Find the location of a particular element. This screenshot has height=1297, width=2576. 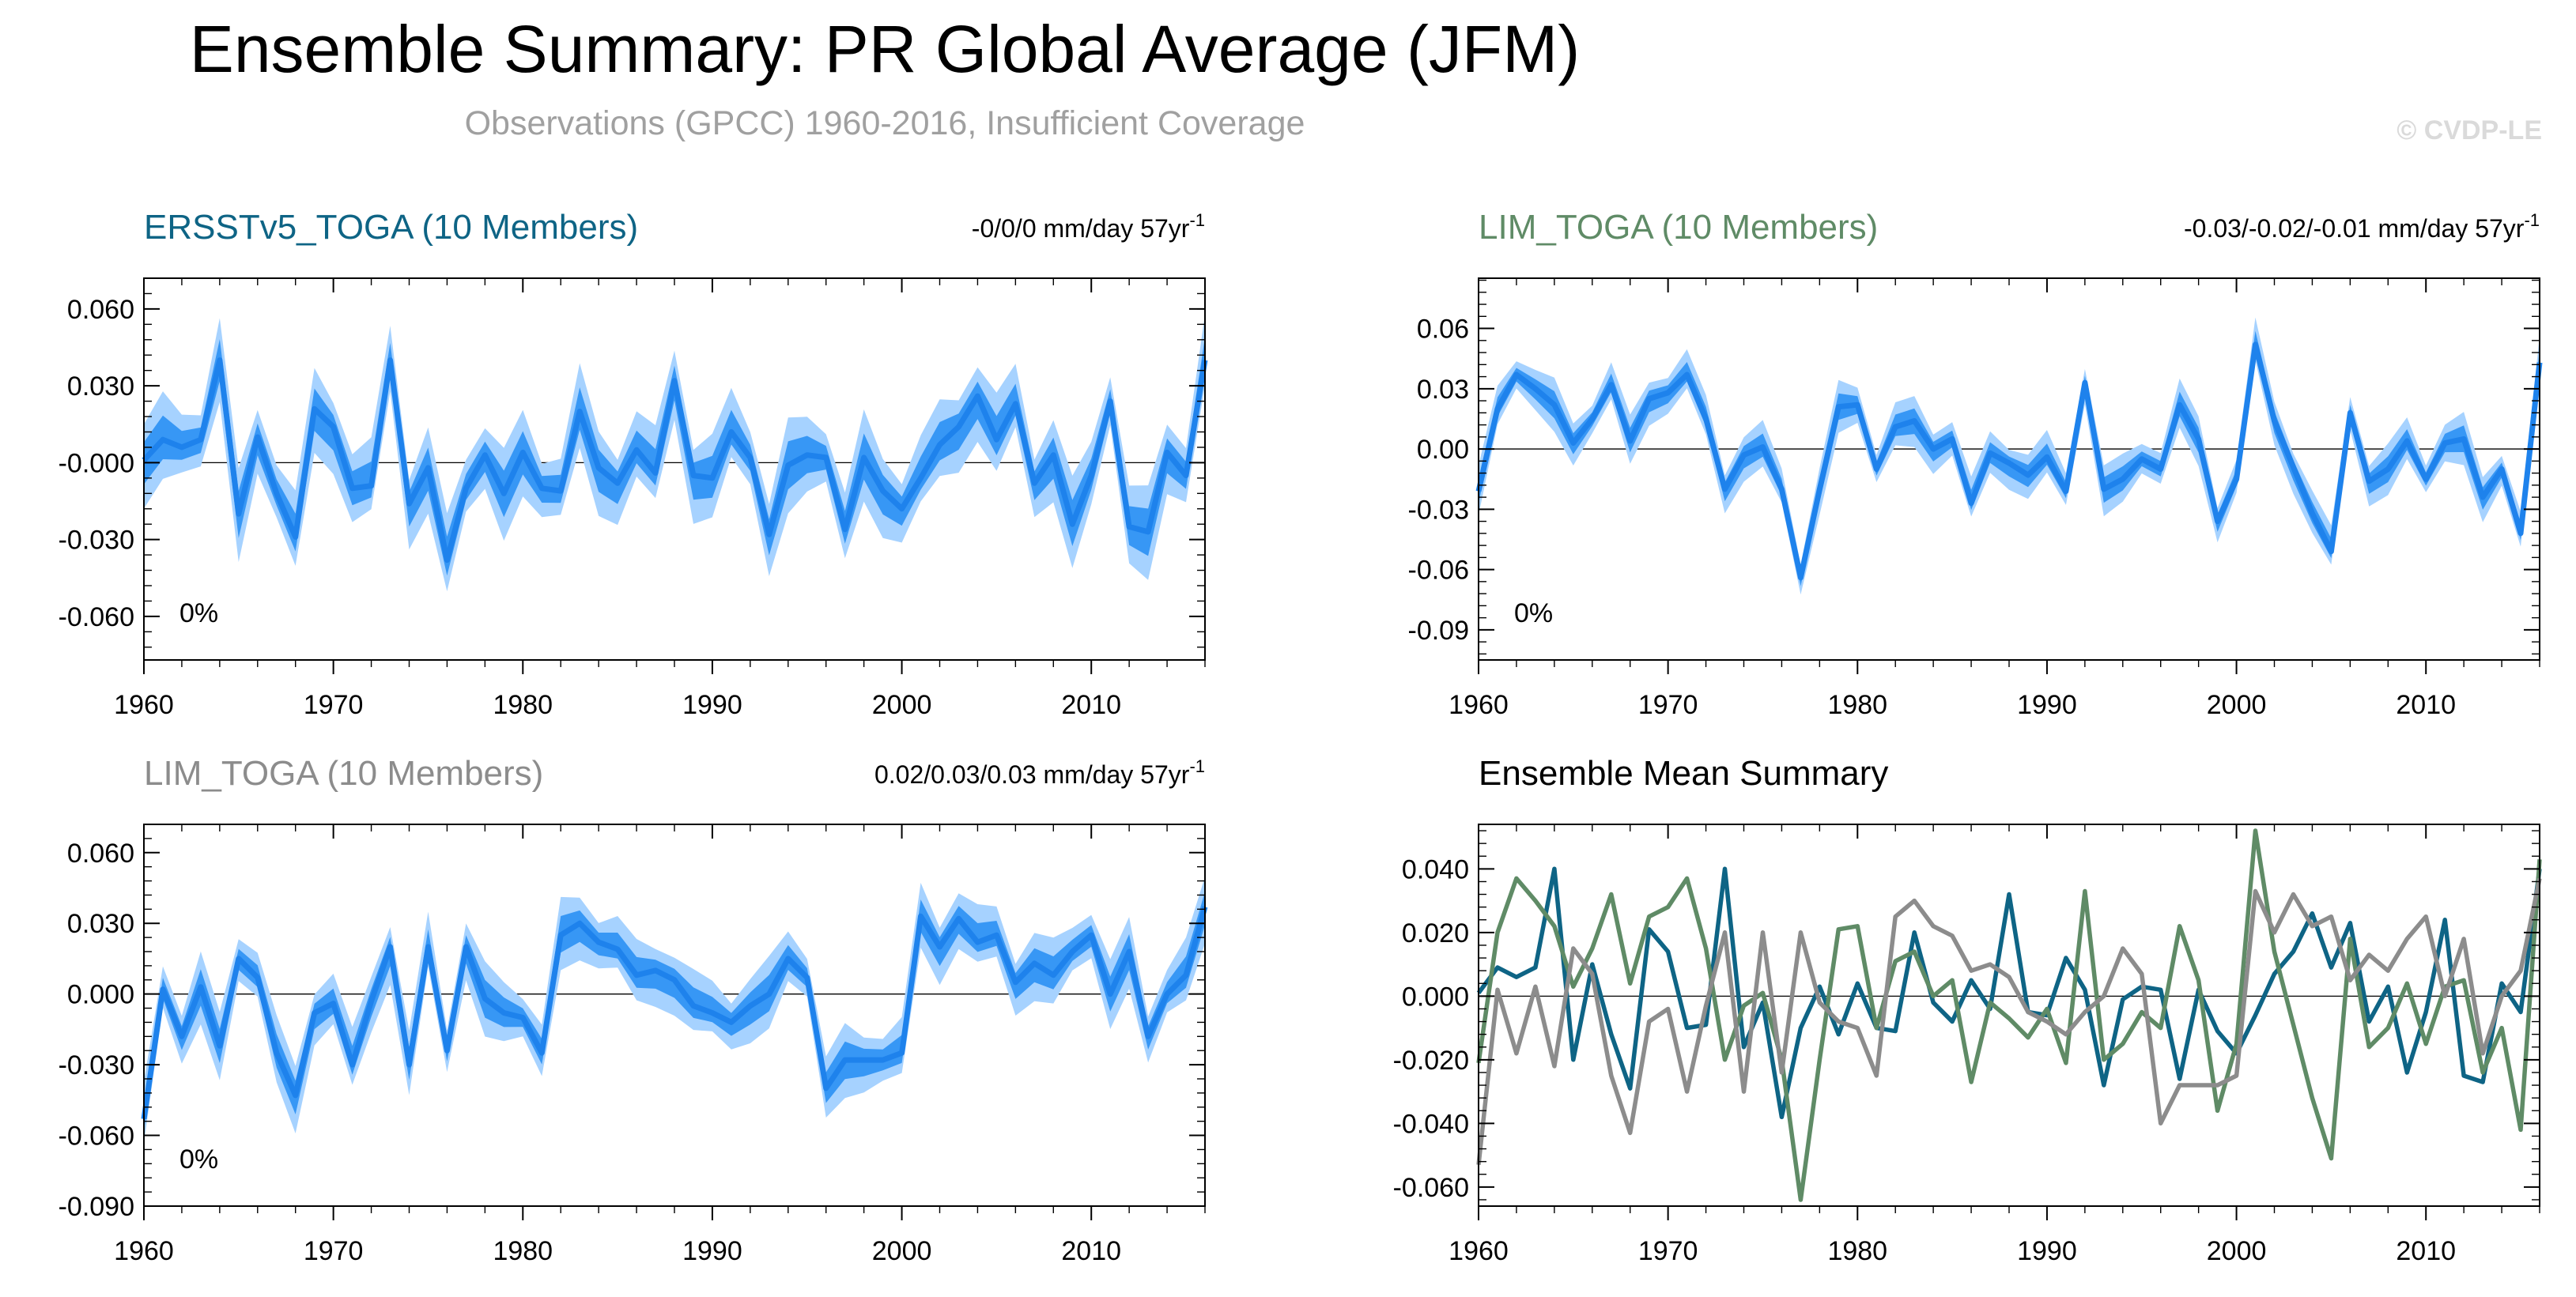

data-point-2010 is located at coordinates (2426, 480).